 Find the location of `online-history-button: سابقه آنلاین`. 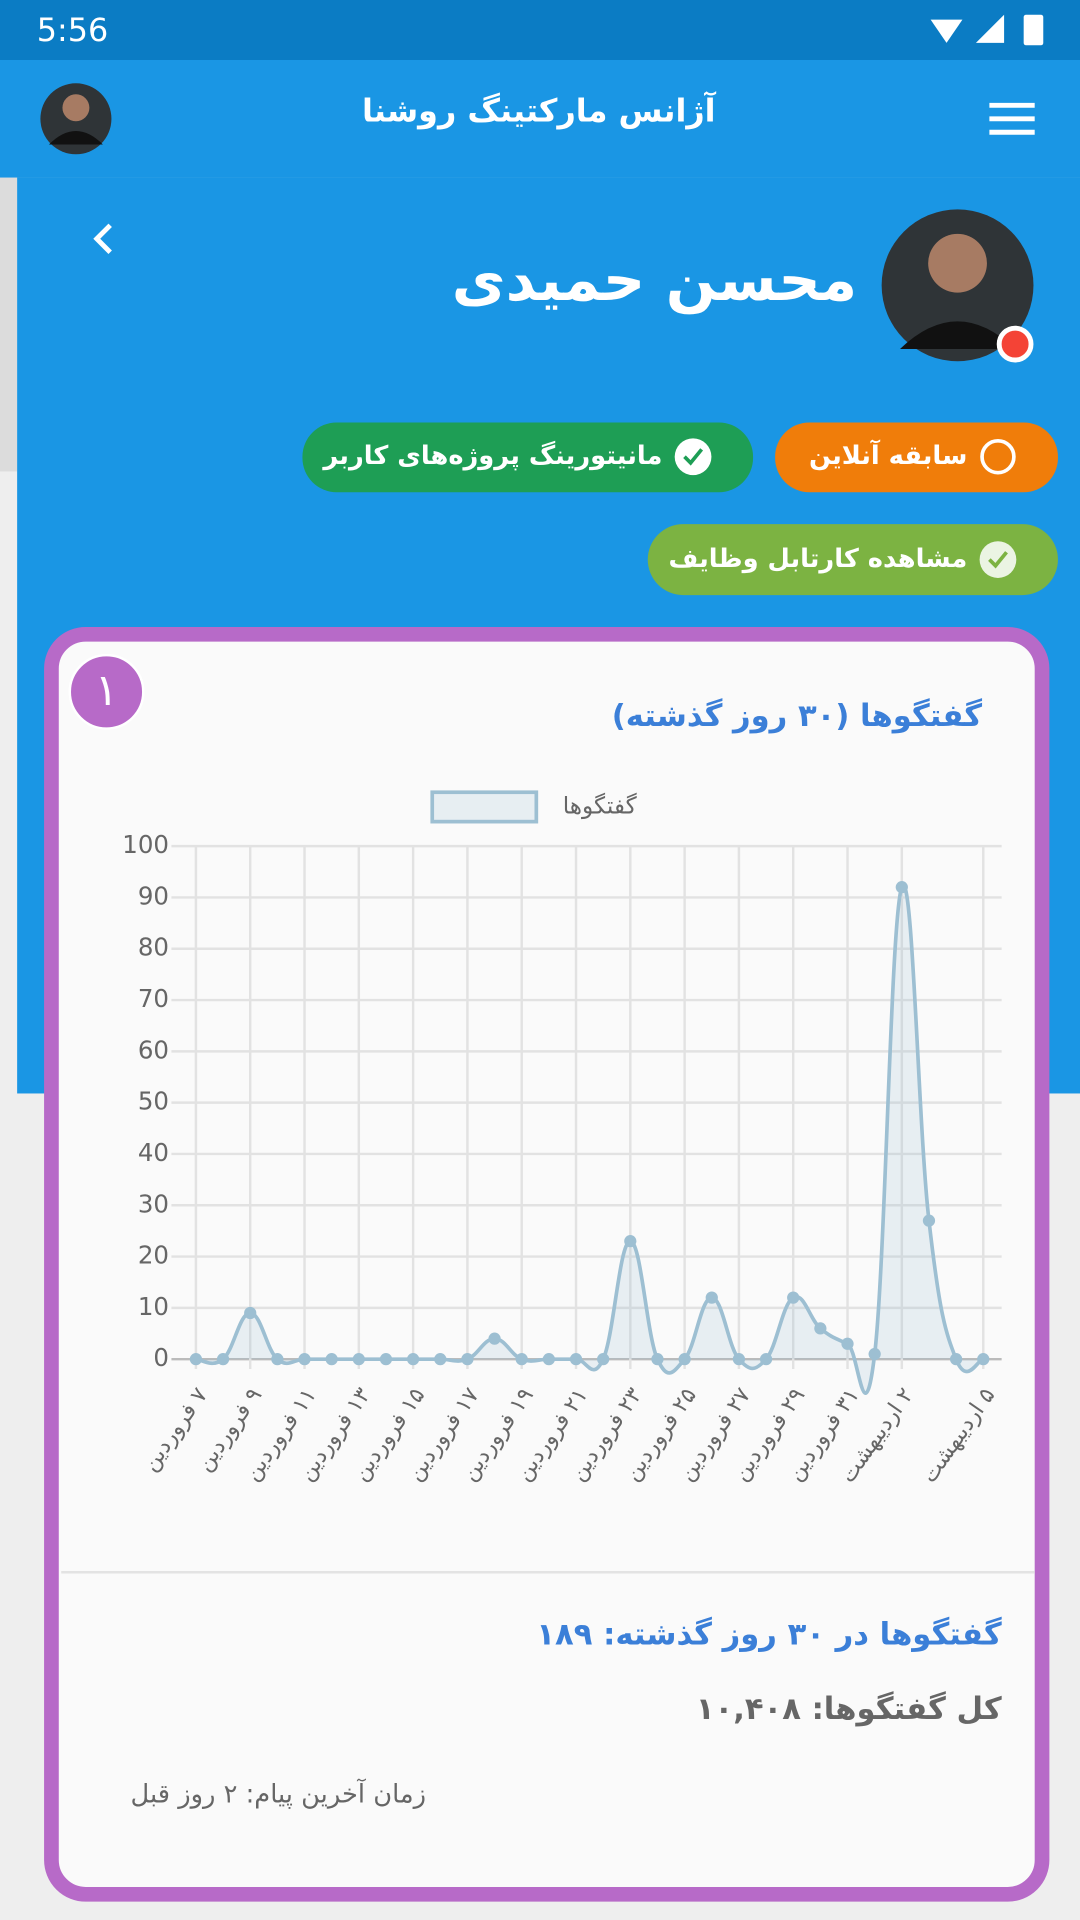

online-history-button: سابقه آنلاین is located at coordinates (916, 457).